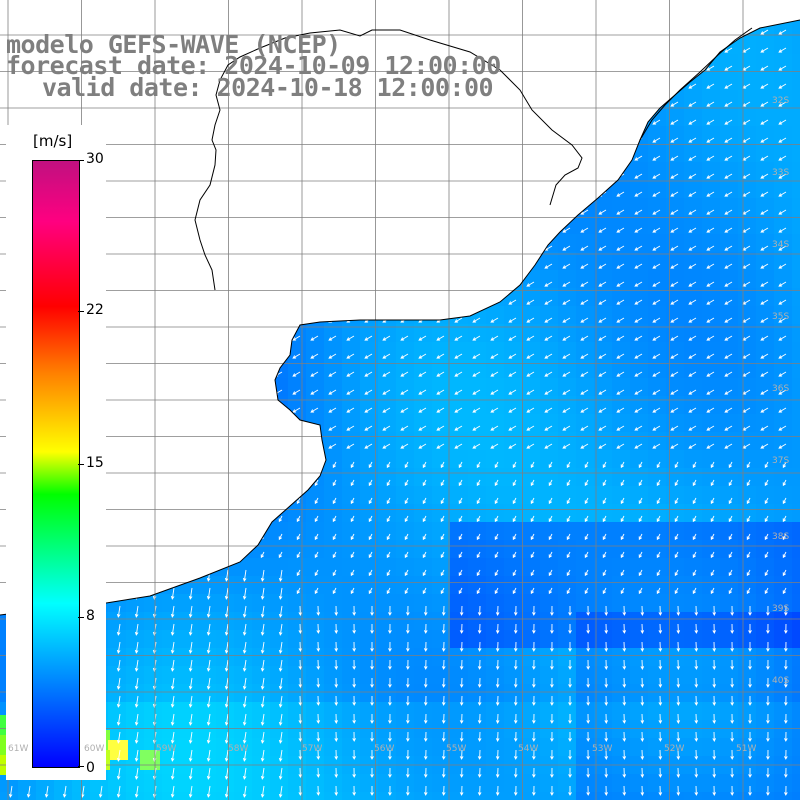 The height and width of the screenshot is (800, 800). Describe the element at coordinates (781, 317) in the screenshot. I see `lat-label: 35S` at that location.